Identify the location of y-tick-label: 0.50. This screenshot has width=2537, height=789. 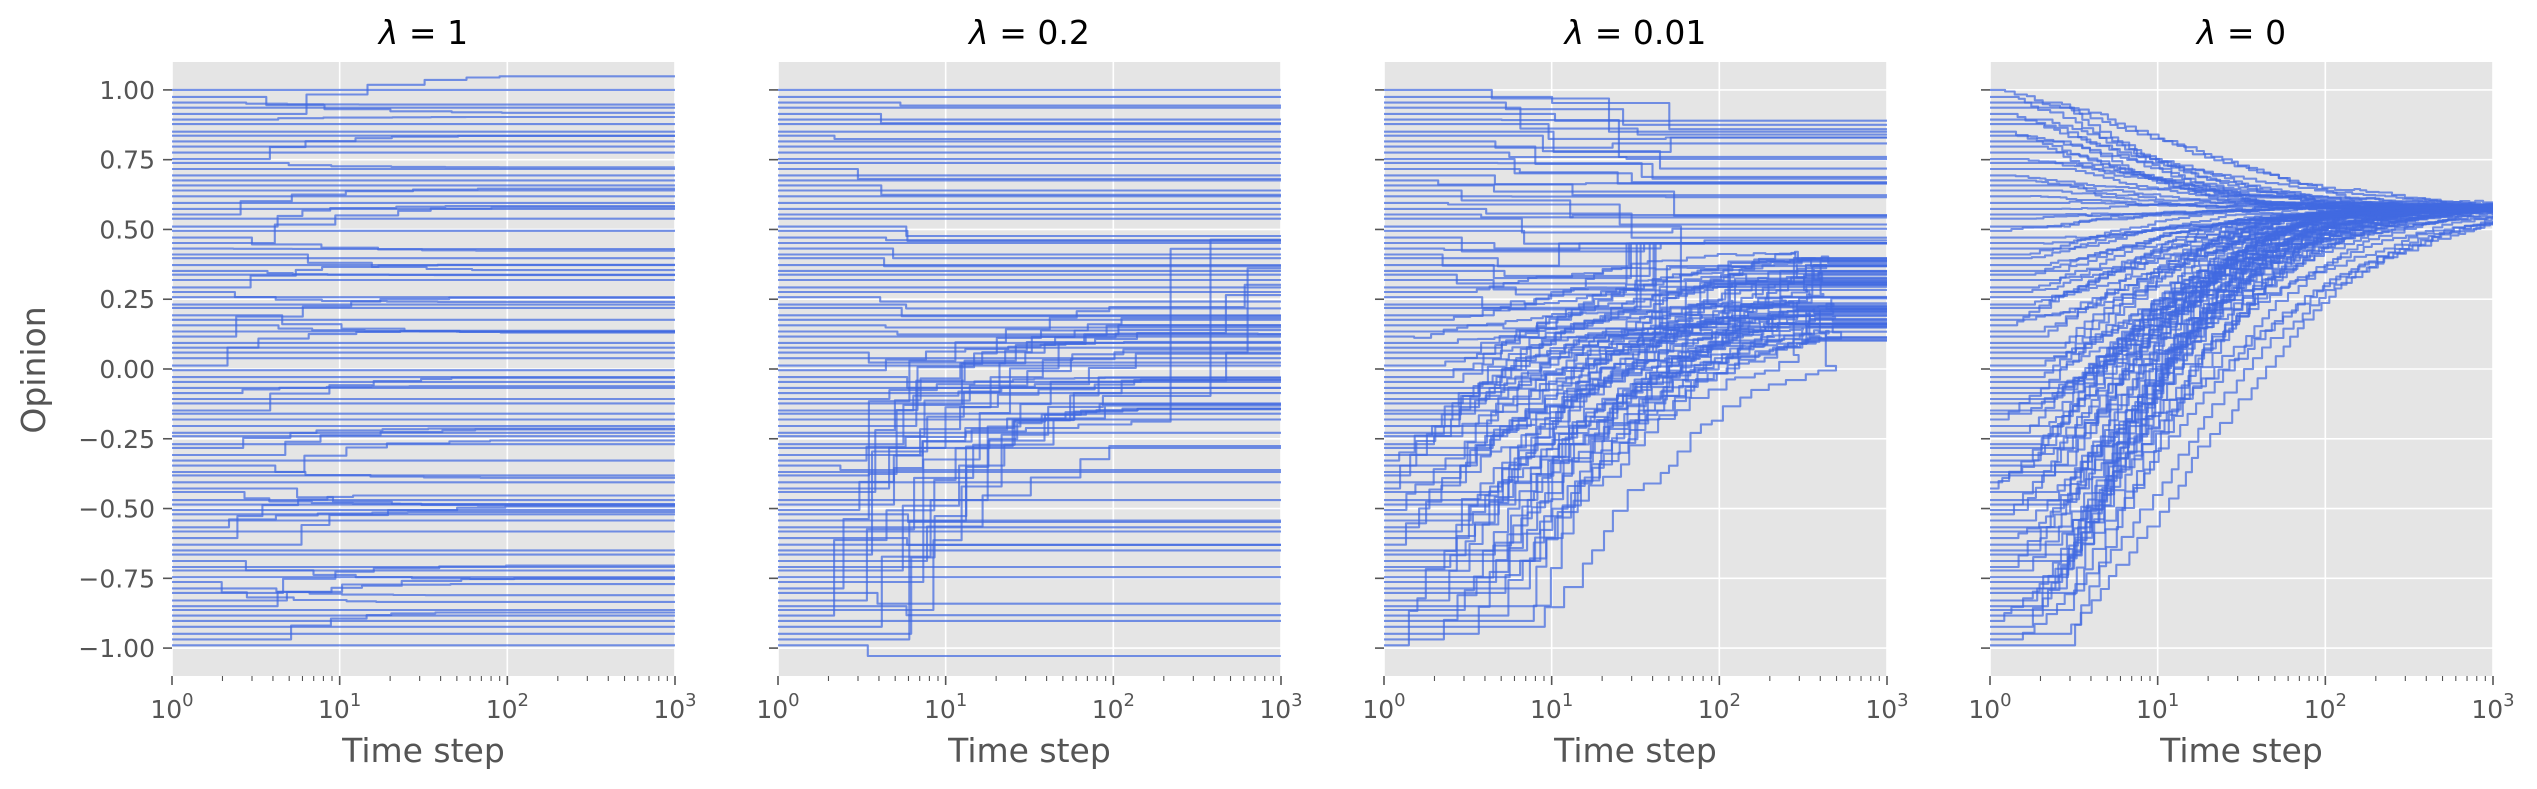
(127, 229).